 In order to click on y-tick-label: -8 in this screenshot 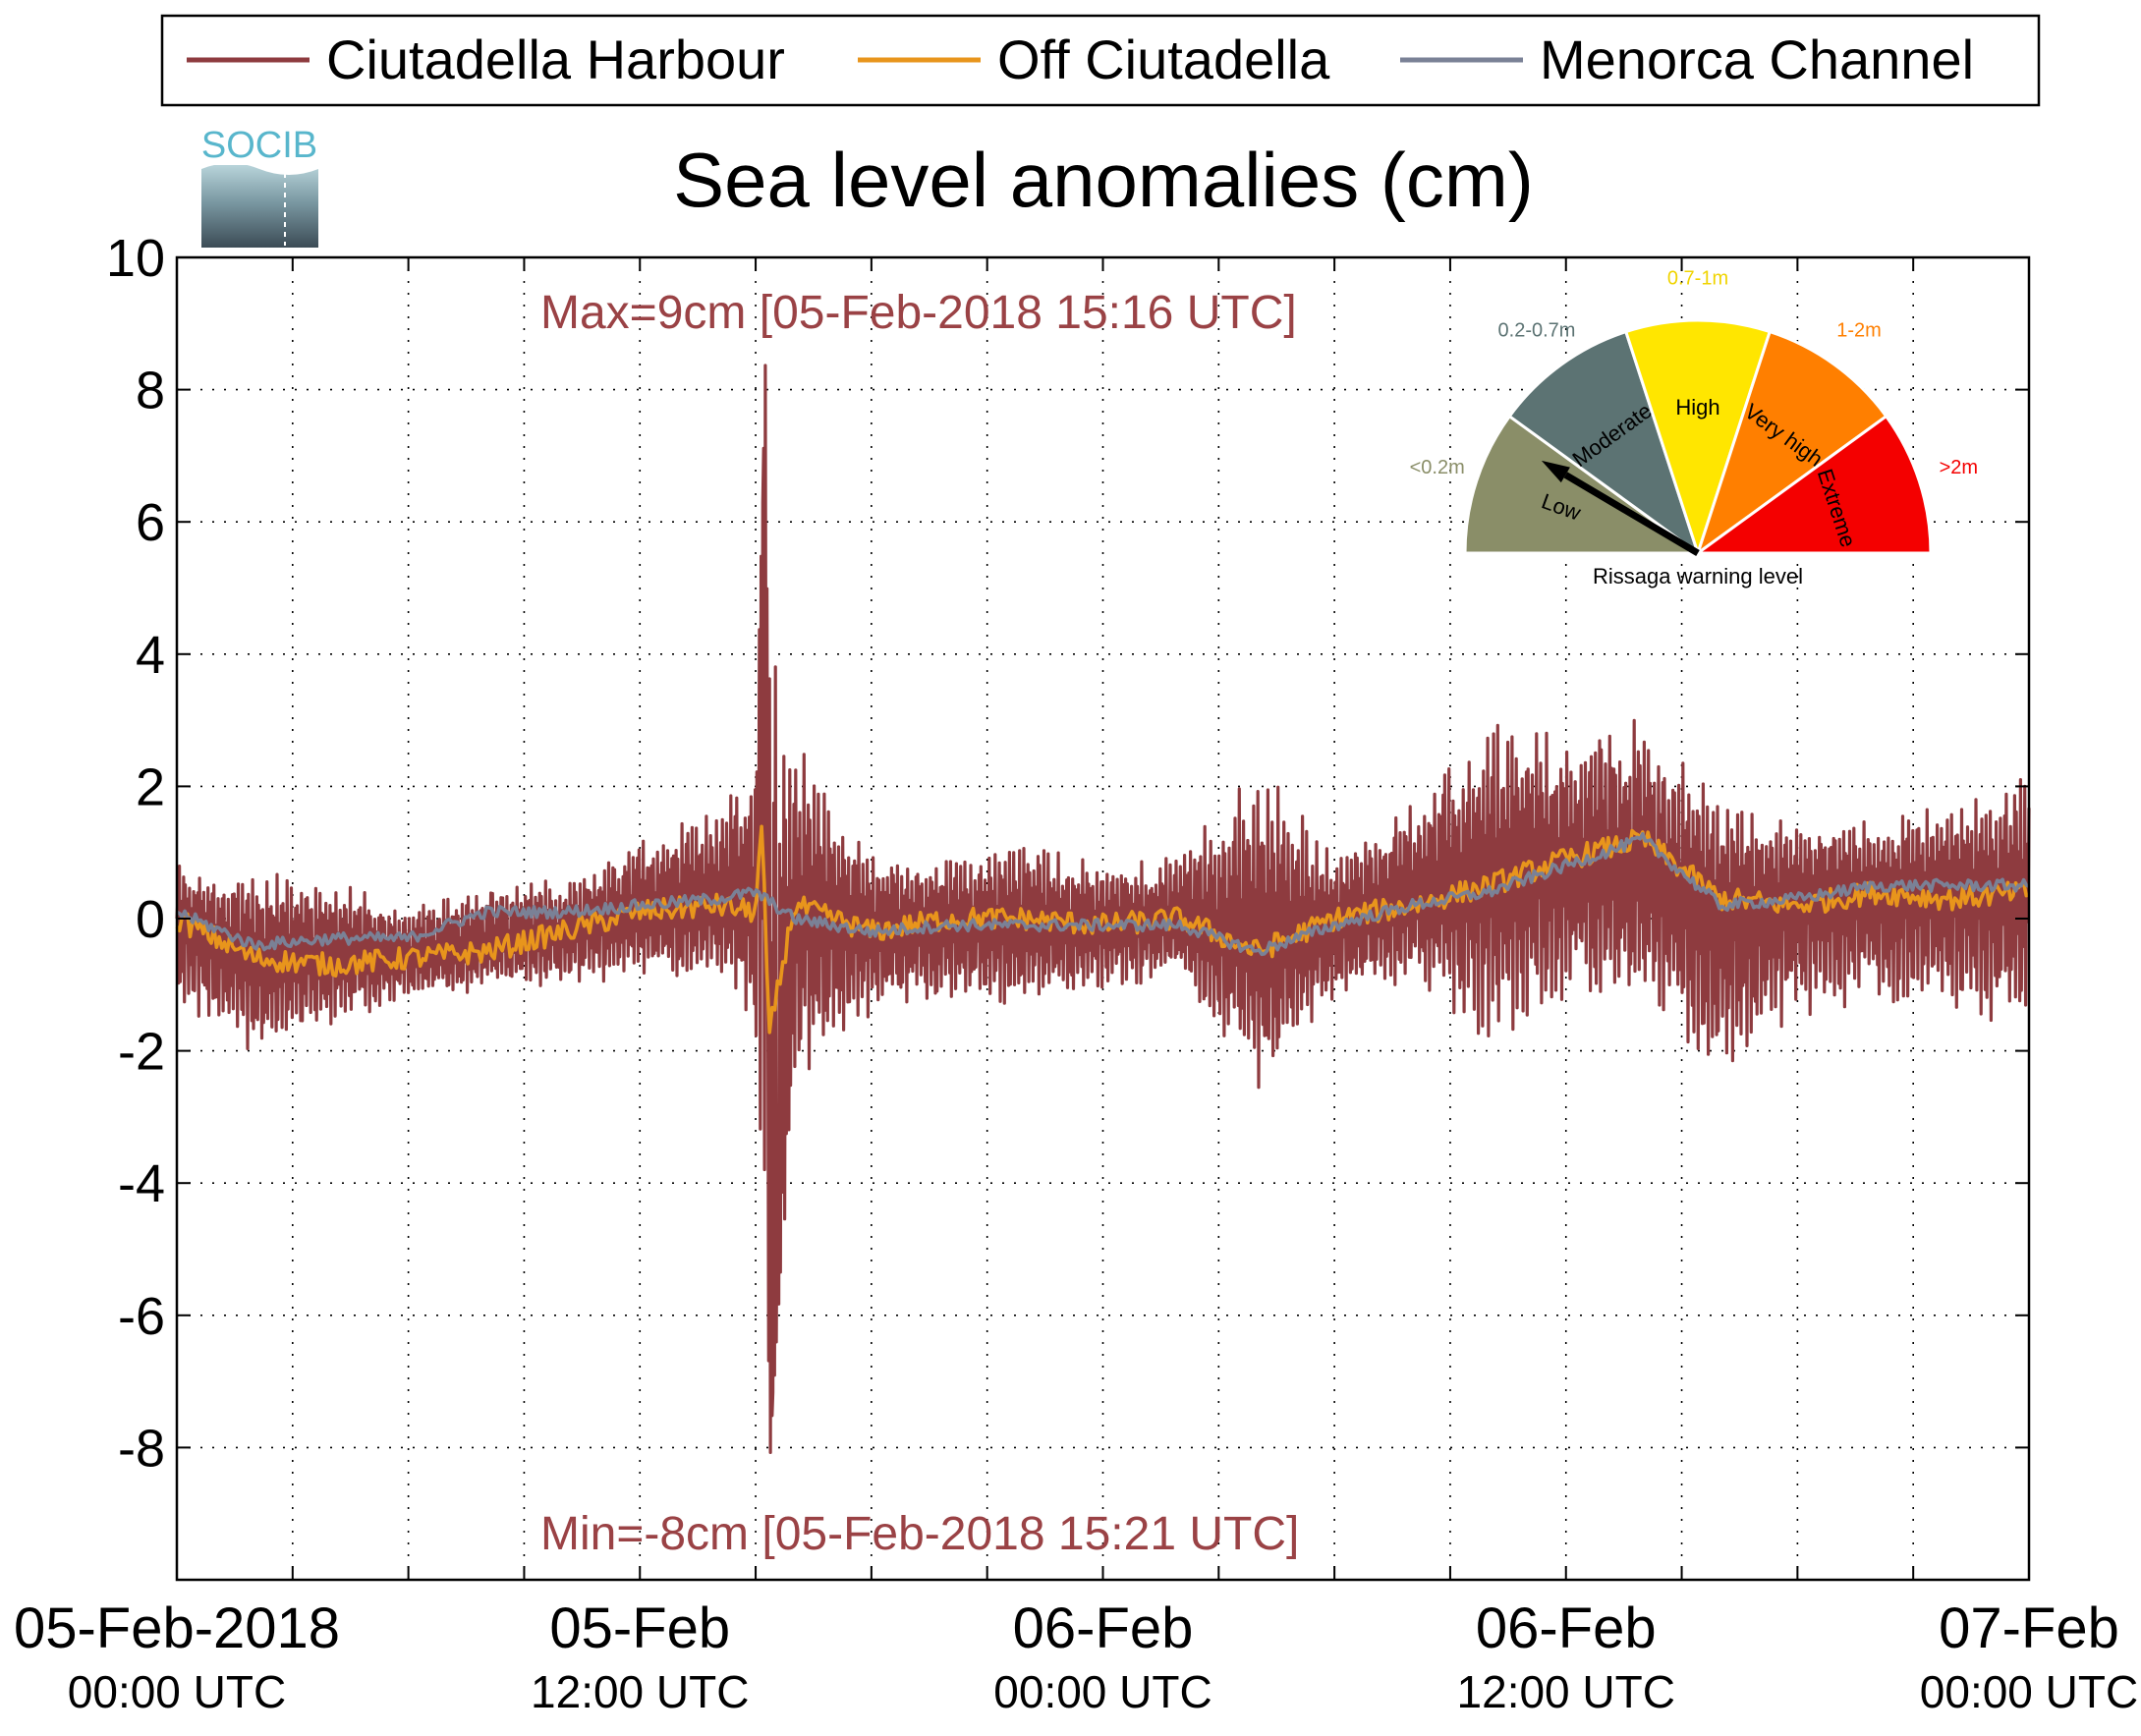, I will do `click(141, 1448)`.